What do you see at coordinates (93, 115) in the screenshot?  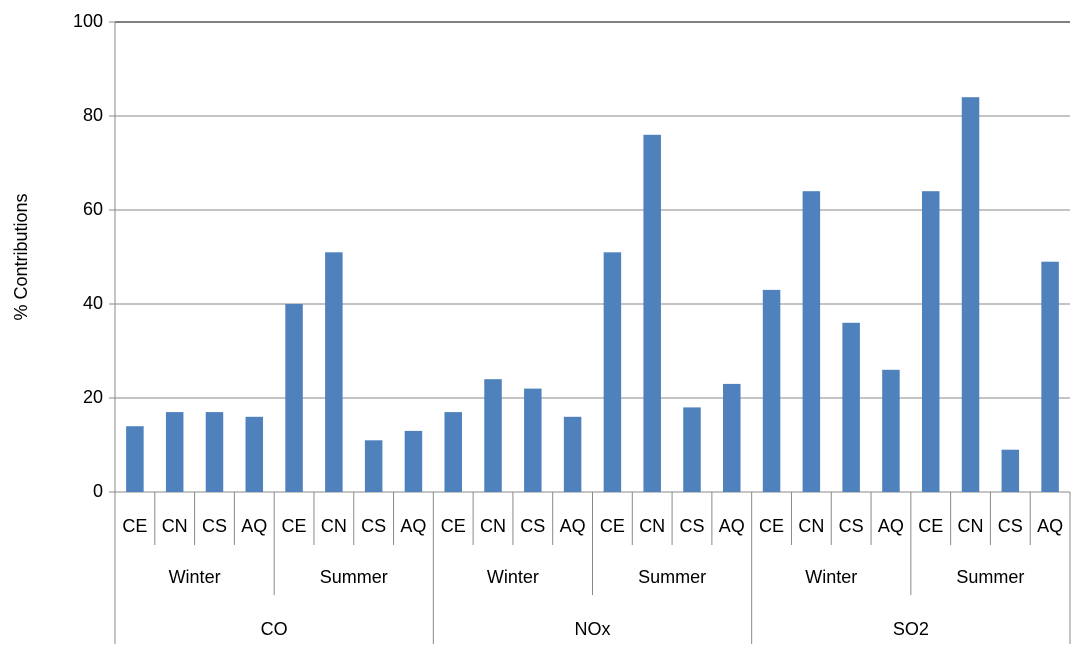 I see `y-tick-label: 80` at bounding box center [93, 115].